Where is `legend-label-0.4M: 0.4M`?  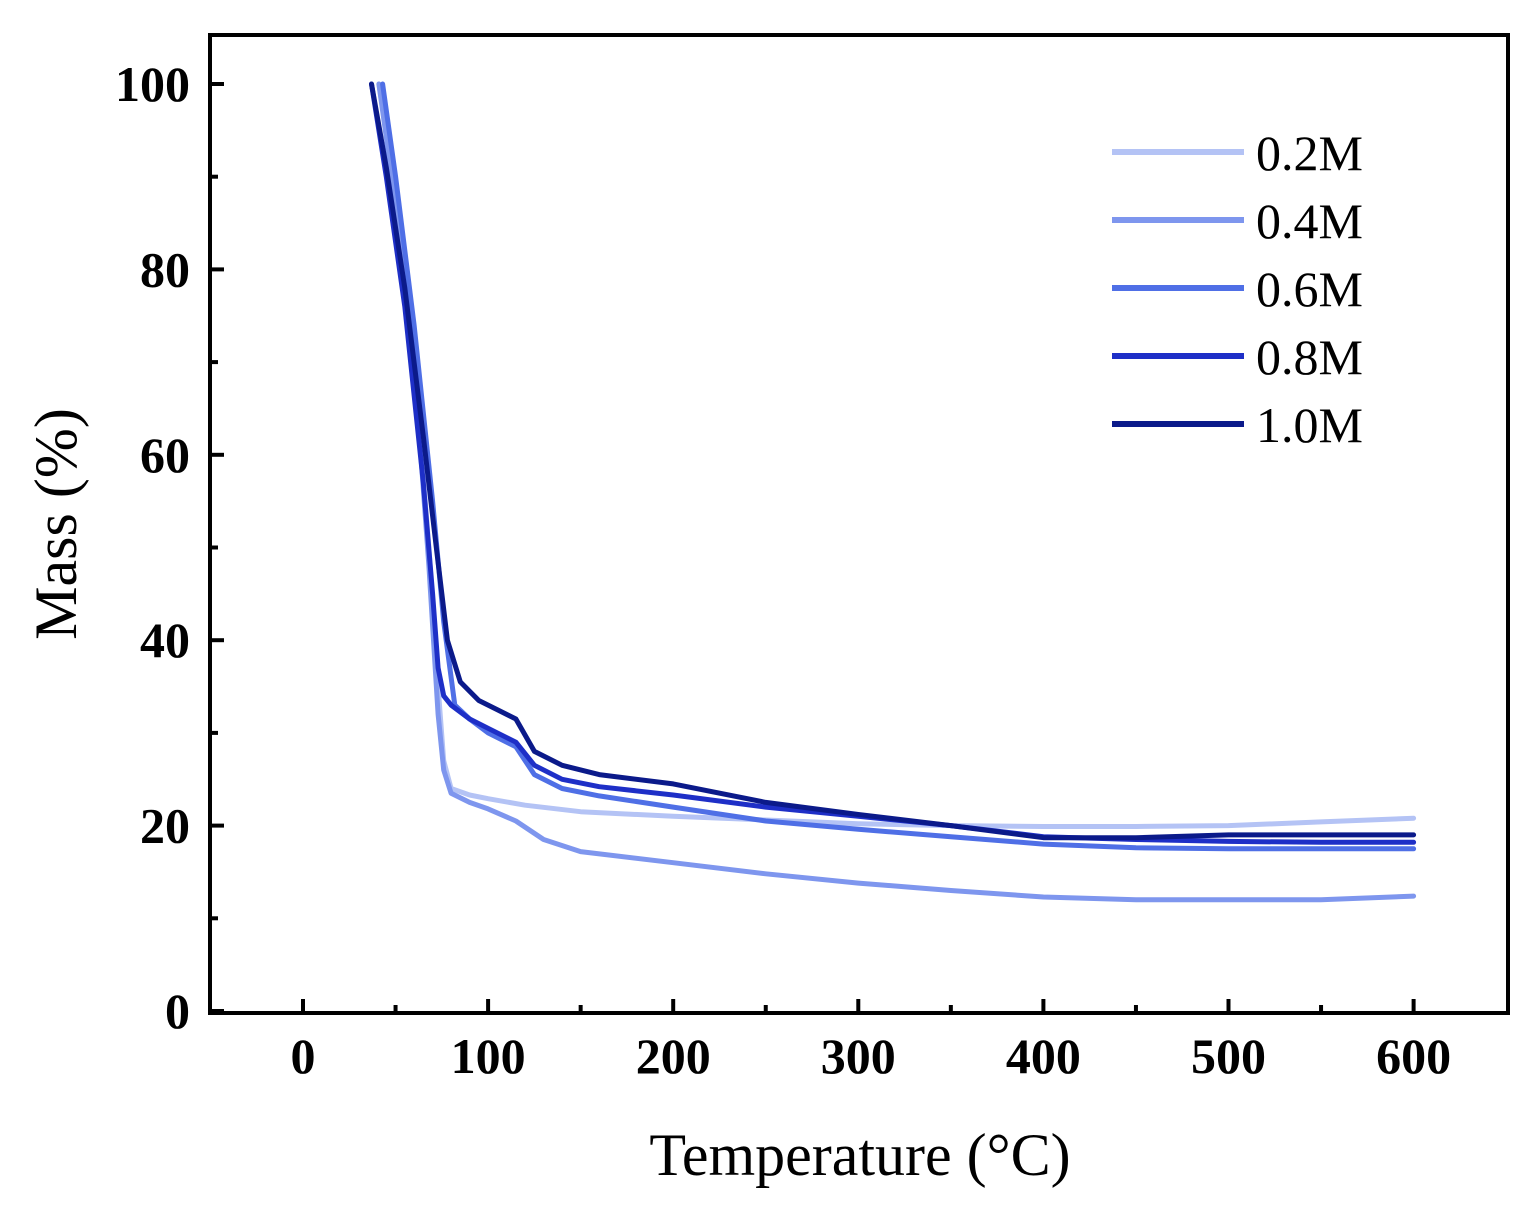 legend-label-0.4M: 0.4M is located at coordinates (1309, 221).